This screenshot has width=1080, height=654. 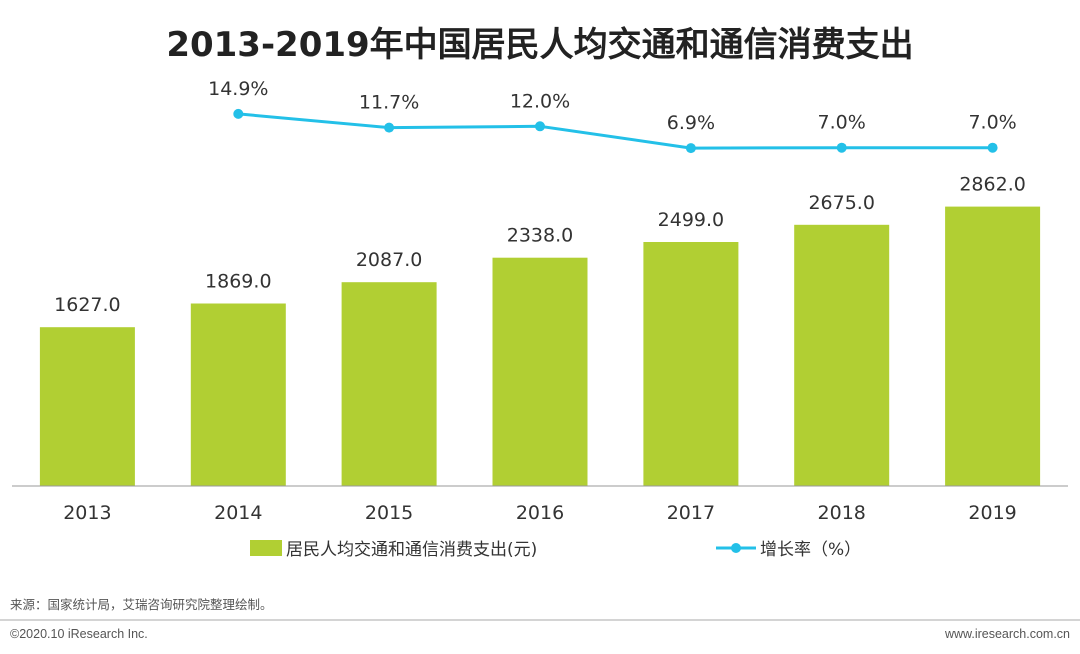 What do you see at coordinates (141, 604) in the screenshot?
I see `source-note: 来源：国家统计局，艾瑞咨询研究院整理绘制。` at bounding box center [141, 604].